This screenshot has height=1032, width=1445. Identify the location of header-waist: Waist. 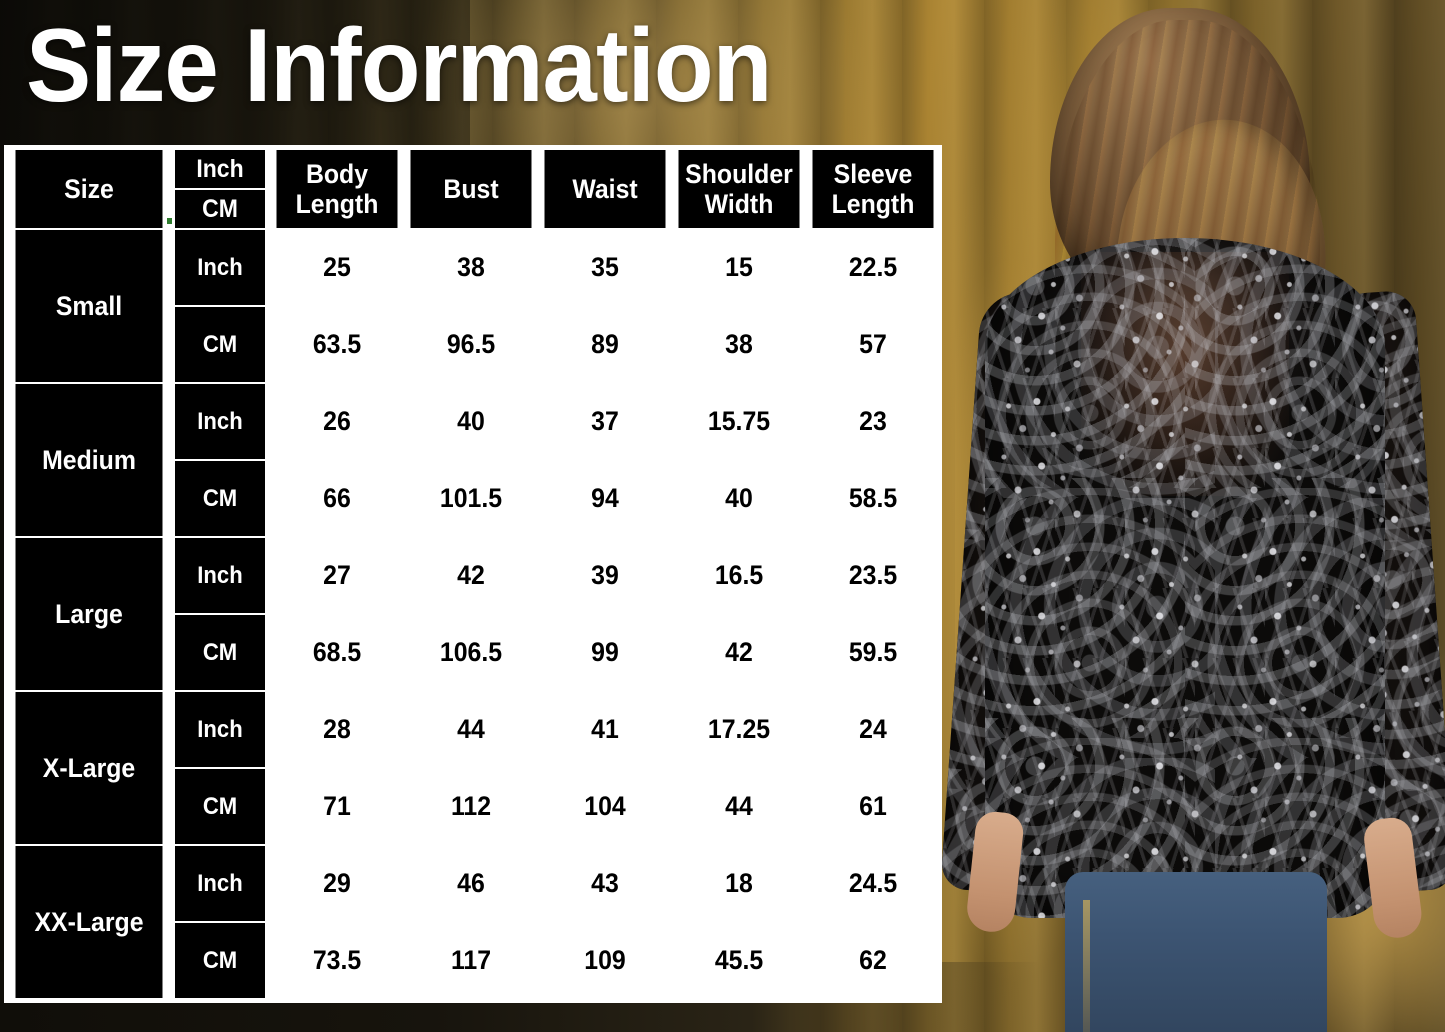
(605, 189).